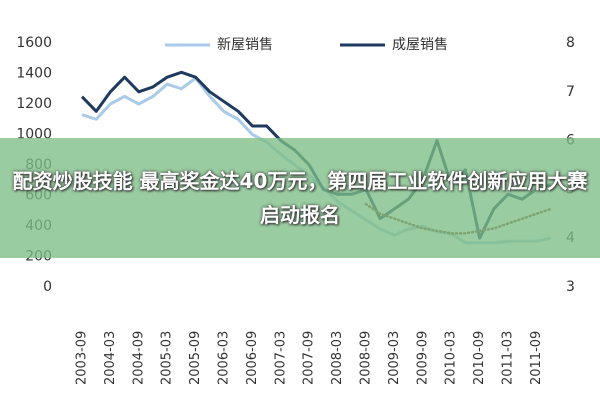 The image size is (600, 404). Describe the element at coordinates (195, 358) in the screenshot. I see `x-tick-label: 2005-09` at that location.